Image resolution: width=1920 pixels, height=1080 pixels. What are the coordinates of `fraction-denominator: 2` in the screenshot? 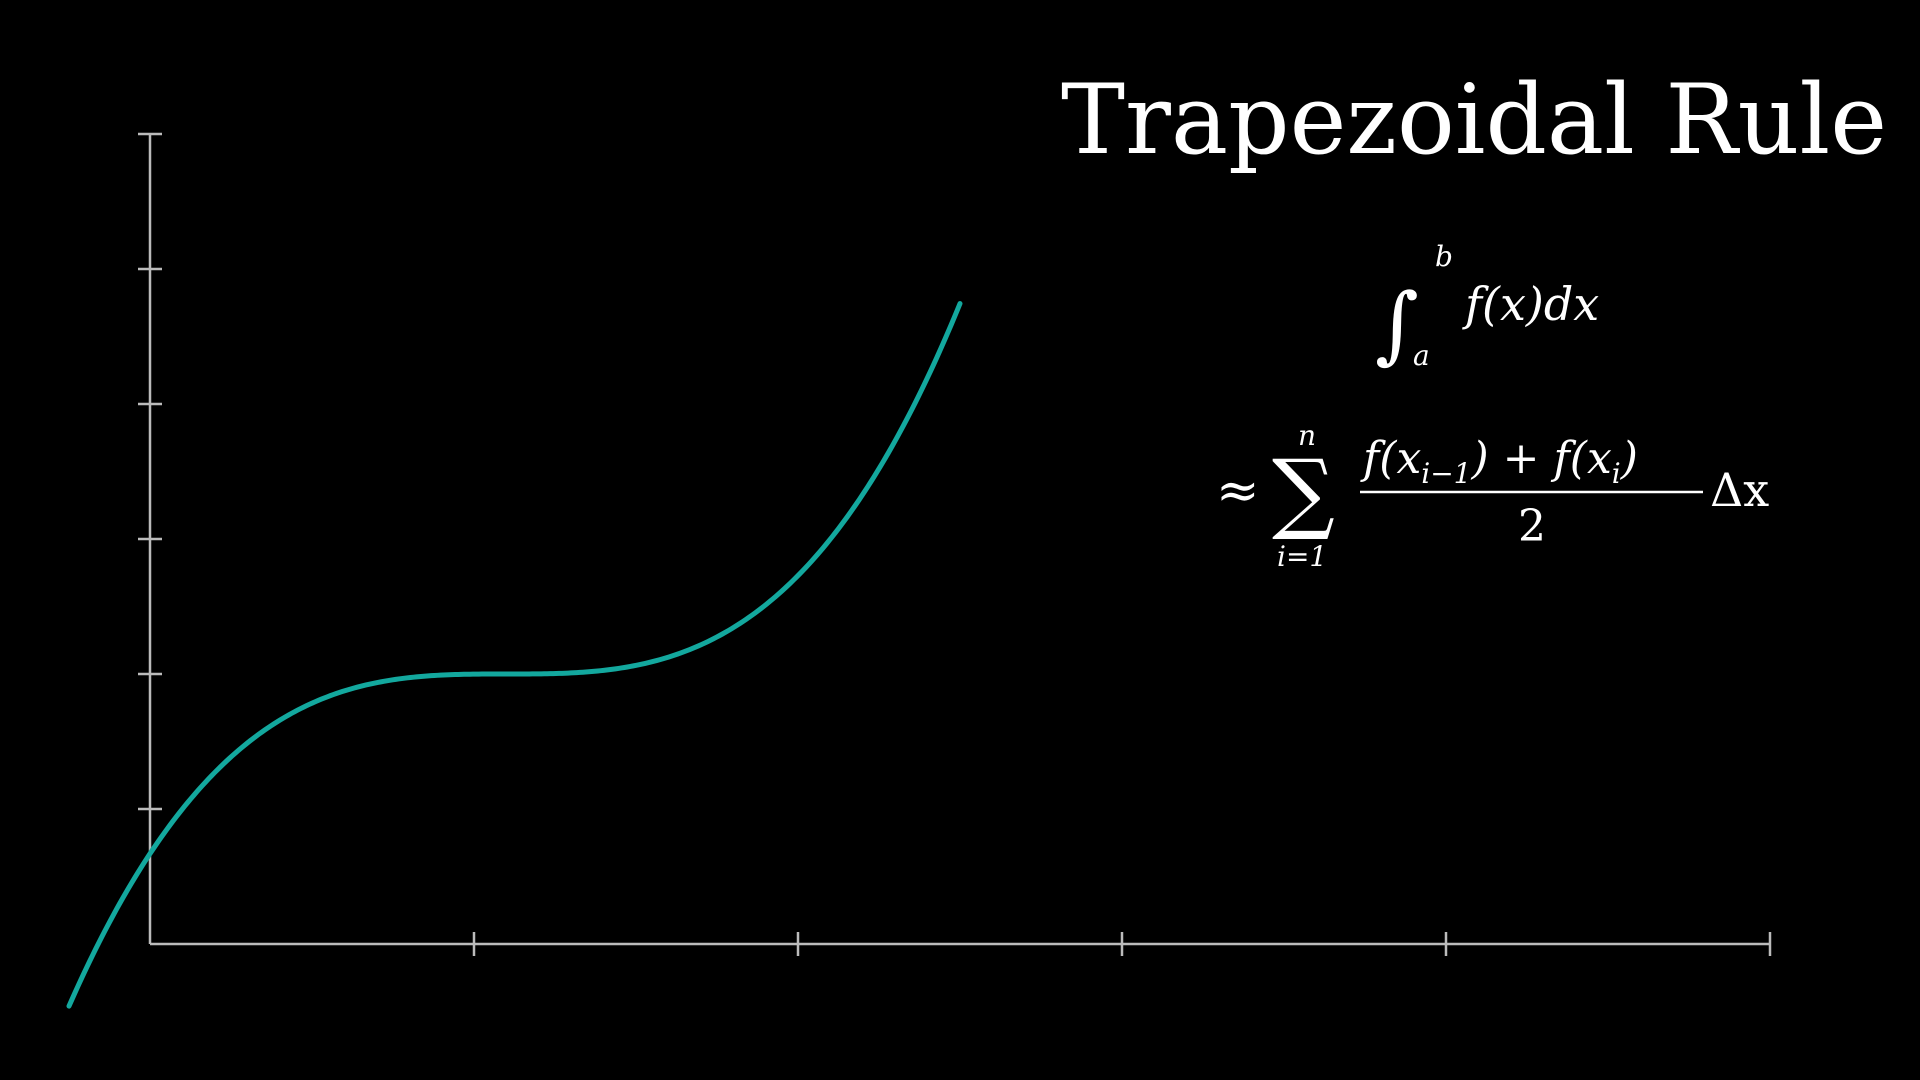 It's located at (1532, 526).